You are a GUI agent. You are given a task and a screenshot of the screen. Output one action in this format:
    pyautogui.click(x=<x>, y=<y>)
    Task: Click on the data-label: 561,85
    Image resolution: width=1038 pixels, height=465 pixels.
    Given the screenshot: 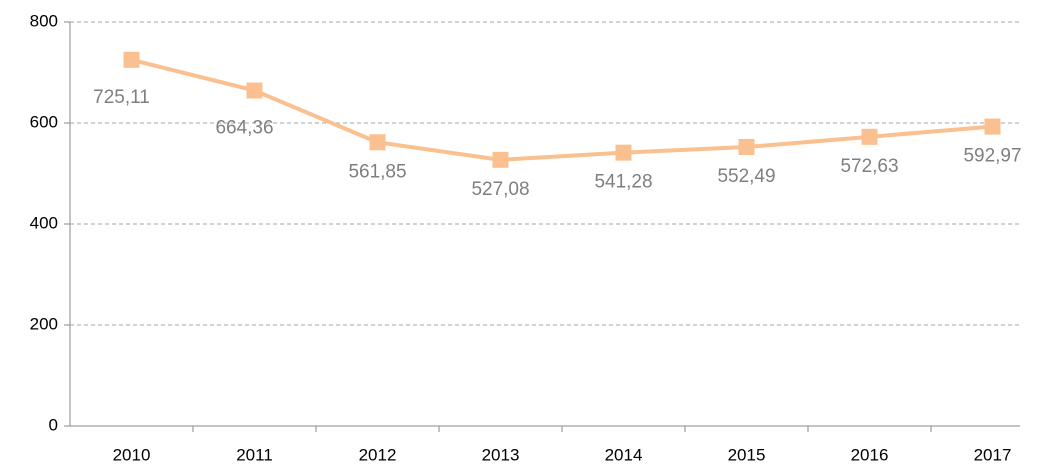 What is the action you would take?
    pyautogui.click(x=377, y=171)
    